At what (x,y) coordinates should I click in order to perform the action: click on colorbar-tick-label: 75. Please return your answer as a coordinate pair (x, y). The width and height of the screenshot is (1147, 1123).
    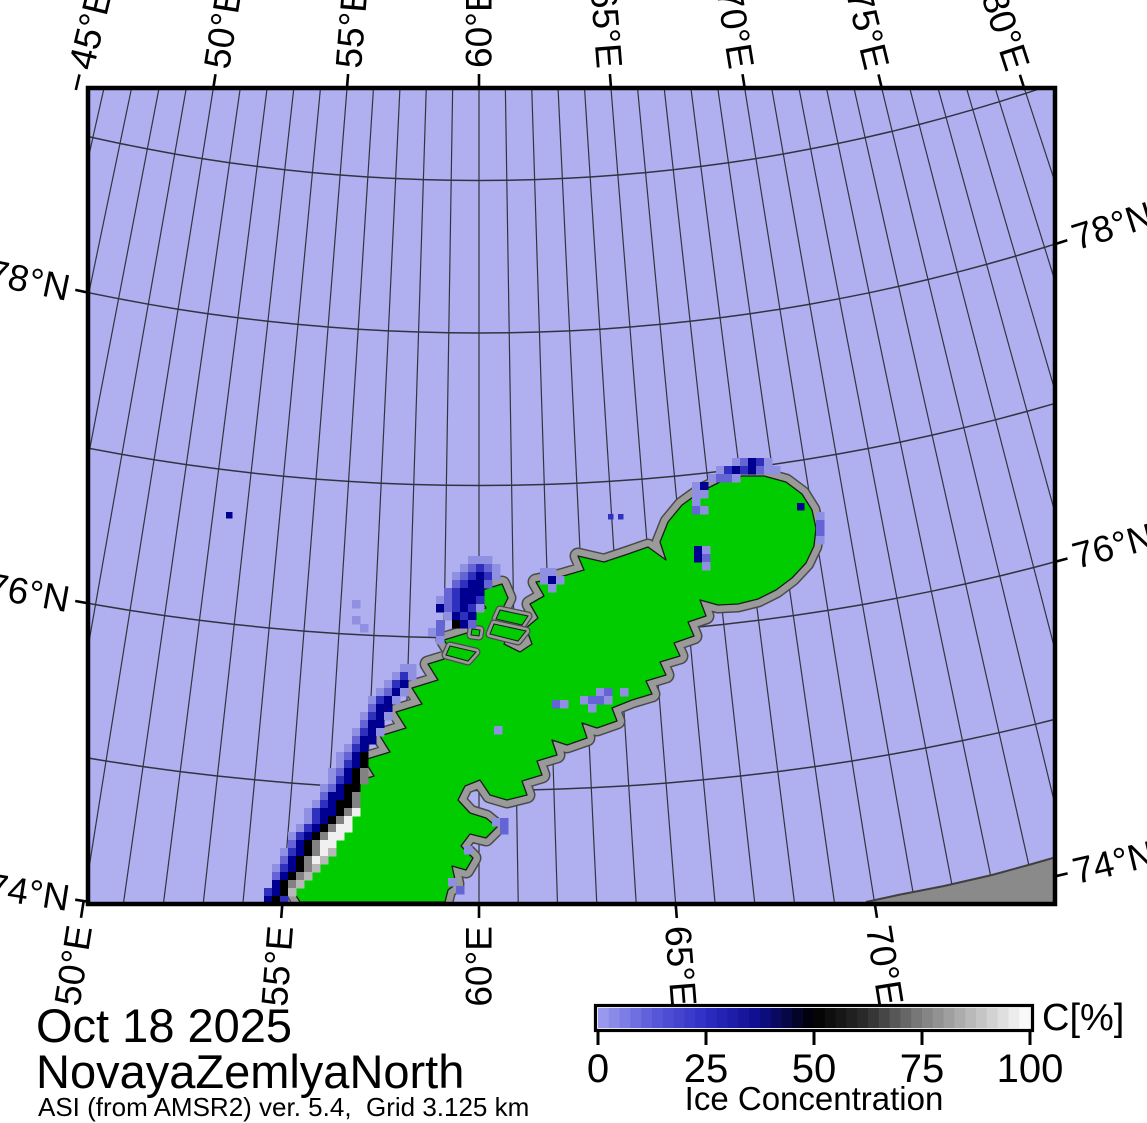
    Looking at the image, I should click on (922, 1069).